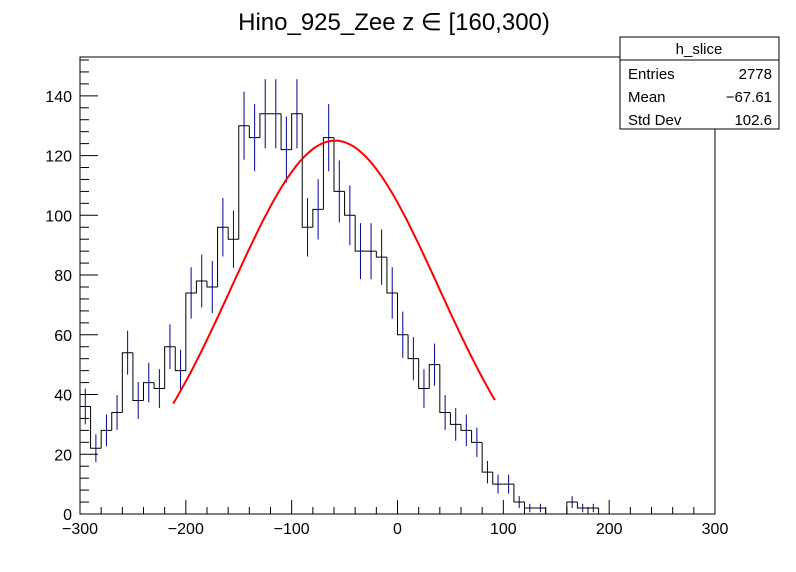 The width and height of the screenshot is (796, 572). I want to click on y-tick-label: 40, so click(63, 396).